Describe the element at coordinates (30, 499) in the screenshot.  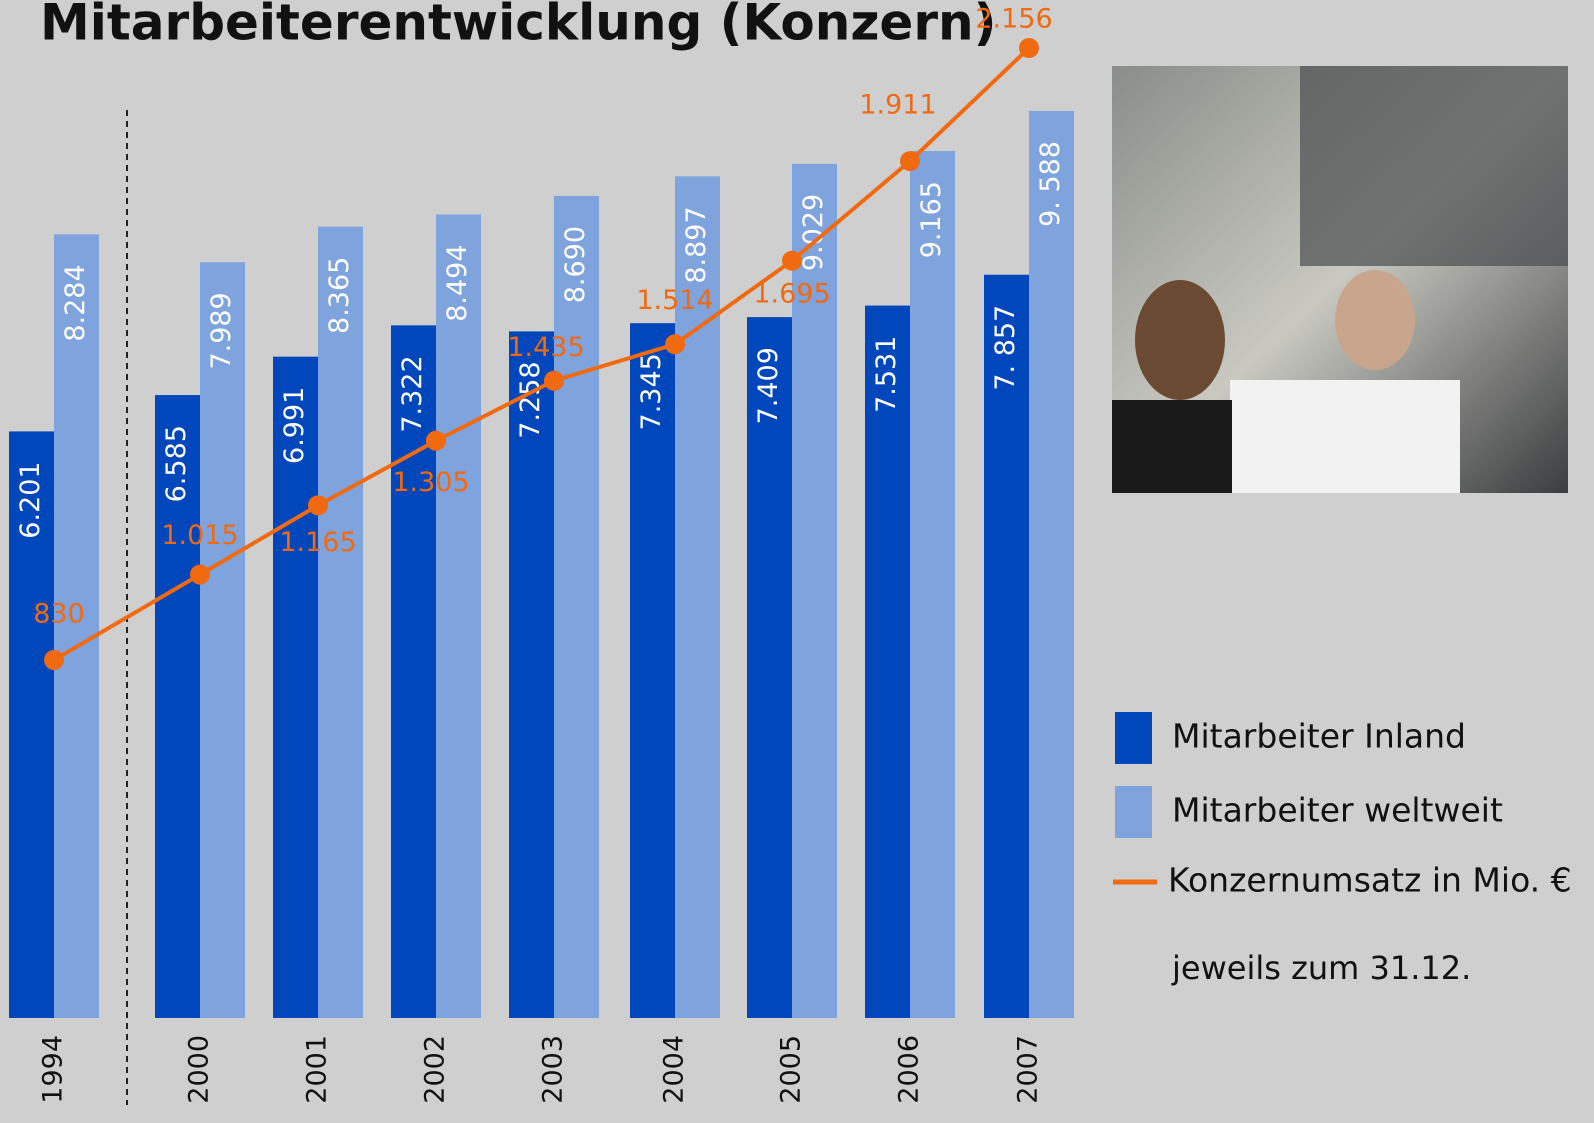
I see `bar-value-label: 6.201` at that location.